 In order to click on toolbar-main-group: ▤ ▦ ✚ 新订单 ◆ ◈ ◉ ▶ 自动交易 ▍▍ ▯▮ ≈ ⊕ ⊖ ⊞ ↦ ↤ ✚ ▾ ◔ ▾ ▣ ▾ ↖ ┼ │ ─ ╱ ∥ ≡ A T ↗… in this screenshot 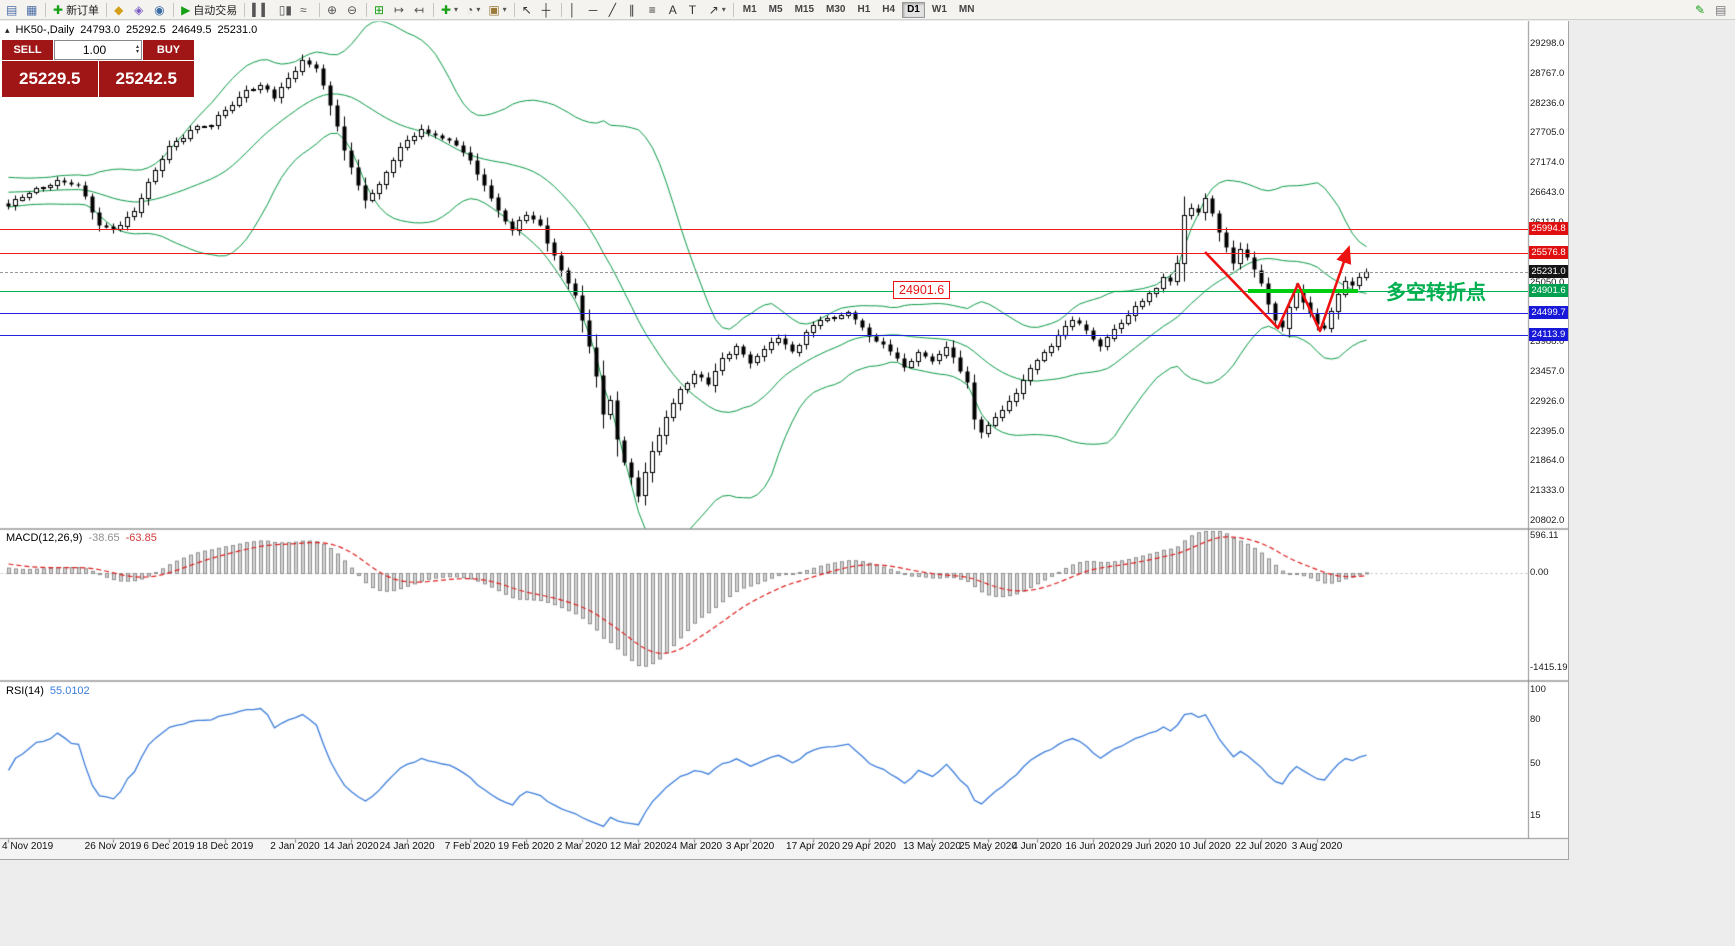, I will do `click(491, 9)`.